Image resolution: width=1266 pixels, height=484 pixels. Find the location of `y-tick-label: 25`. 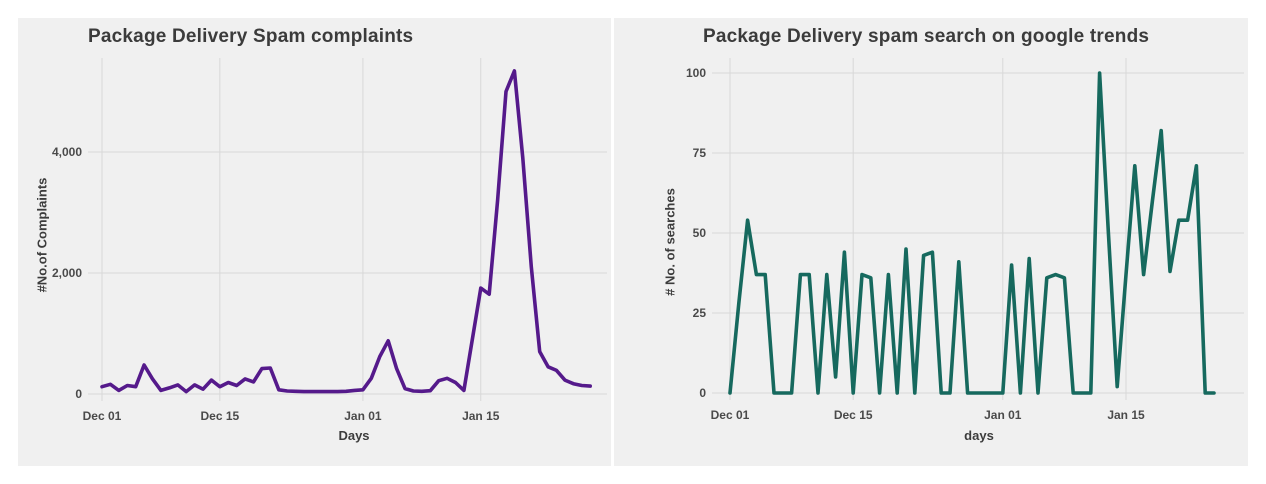

y-tick-label: 25 is located at coordinates (700, 313).